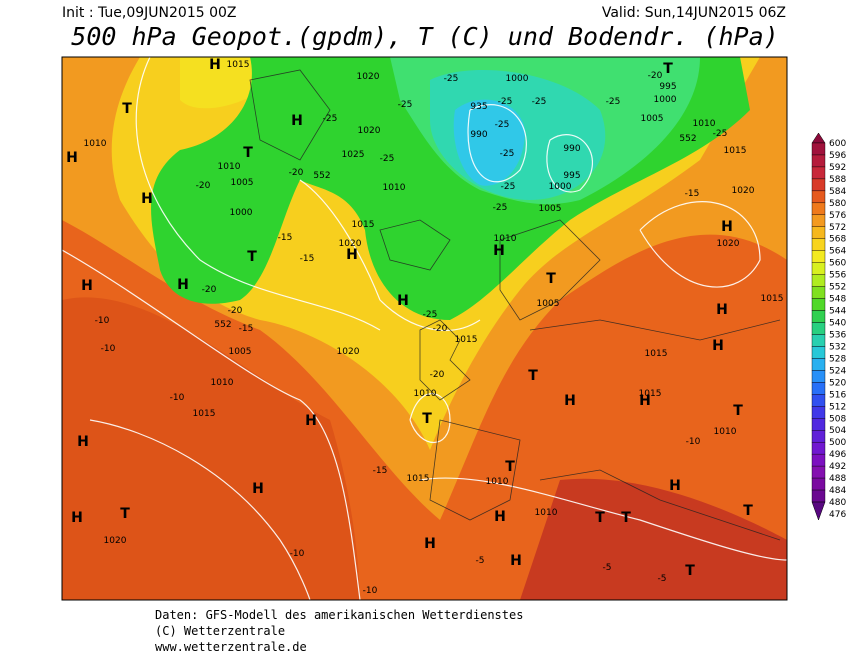  What do you see at coordinates (837, 455) in the screenshot?
I see `colorbar-label: 496` at bounding box center [837, 455].